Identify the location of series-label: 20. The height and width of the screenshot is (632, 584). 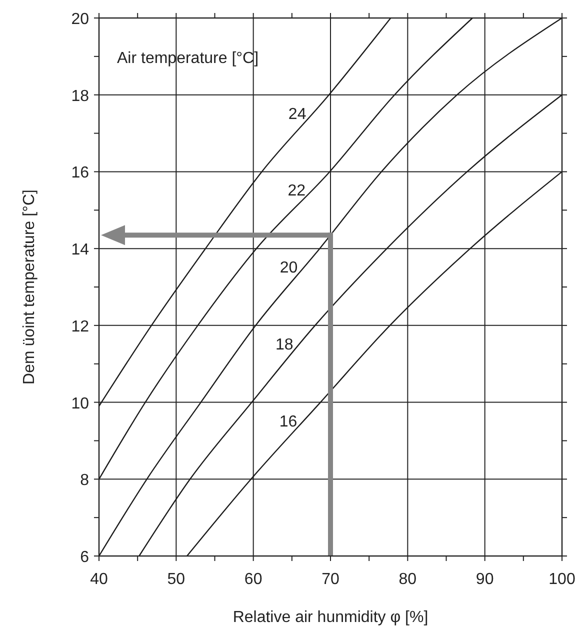
(289, 268).